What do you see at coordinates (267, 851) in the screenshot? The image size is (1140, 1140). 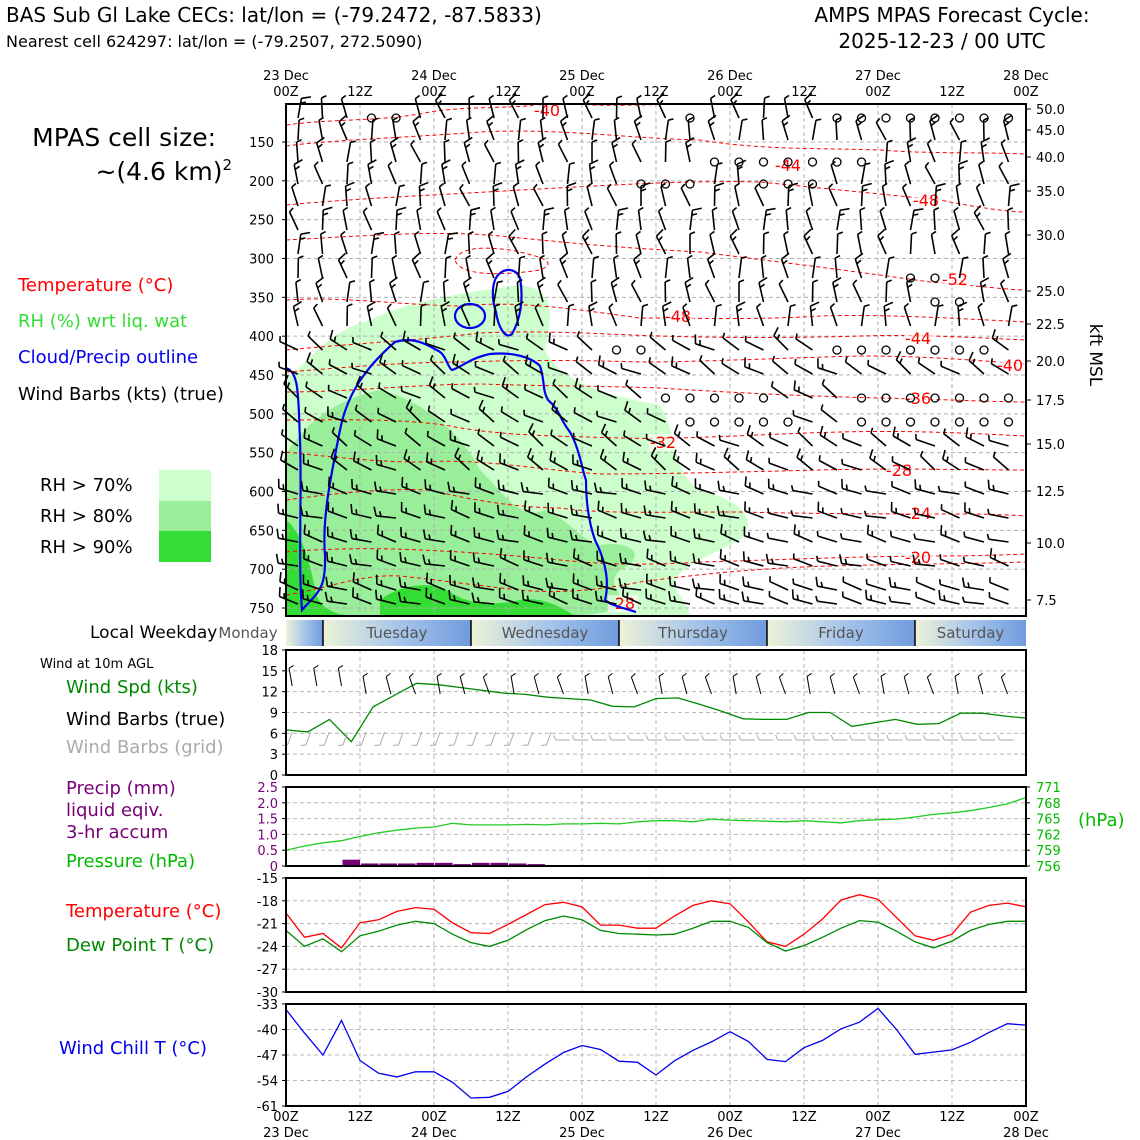 I see `panel-ytick-label: 0.5` at bounding box center [267, 851].